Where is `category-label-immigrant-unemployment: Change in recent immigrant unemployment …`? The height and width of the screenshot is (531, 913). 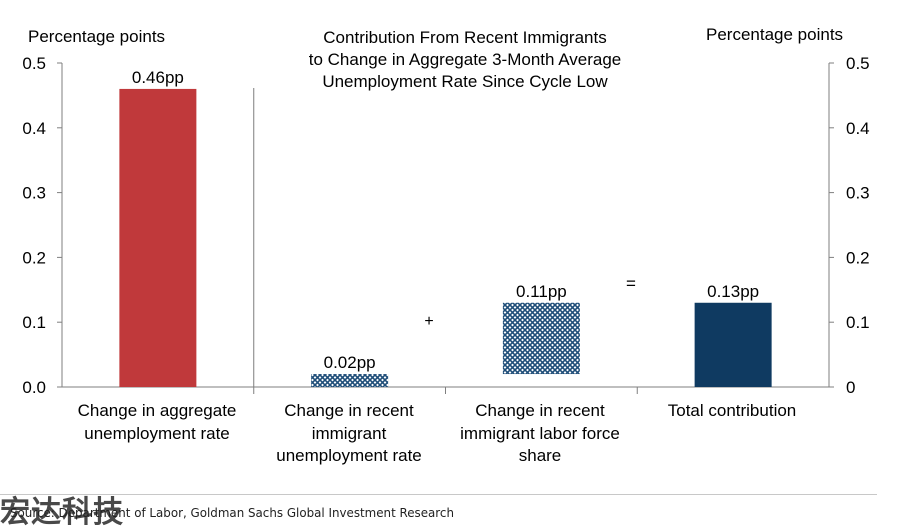
category-label-immigrant-unemployment: Change in recent immigrant unemployment … is located at coordinates (349, 434).